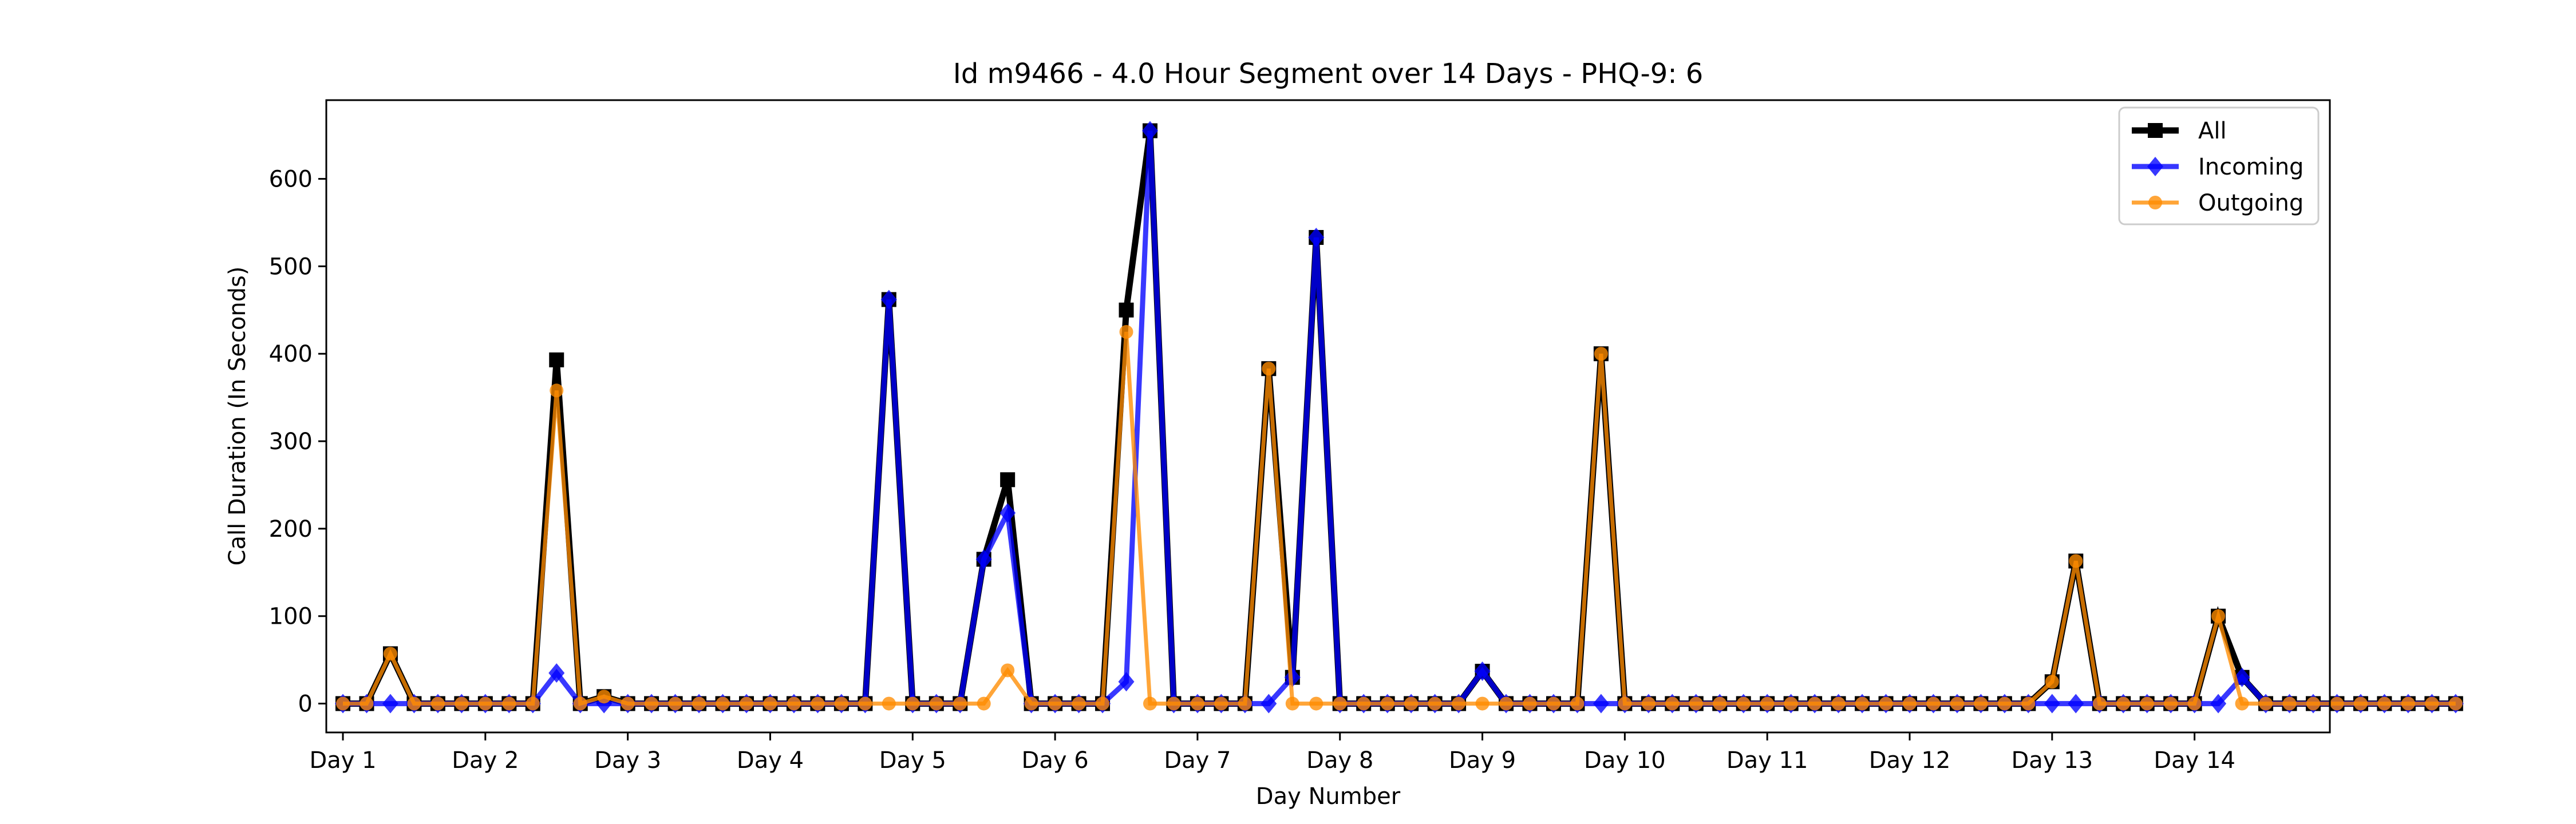  I want to click on x-tick-label: Day 4, so click(770, 760).